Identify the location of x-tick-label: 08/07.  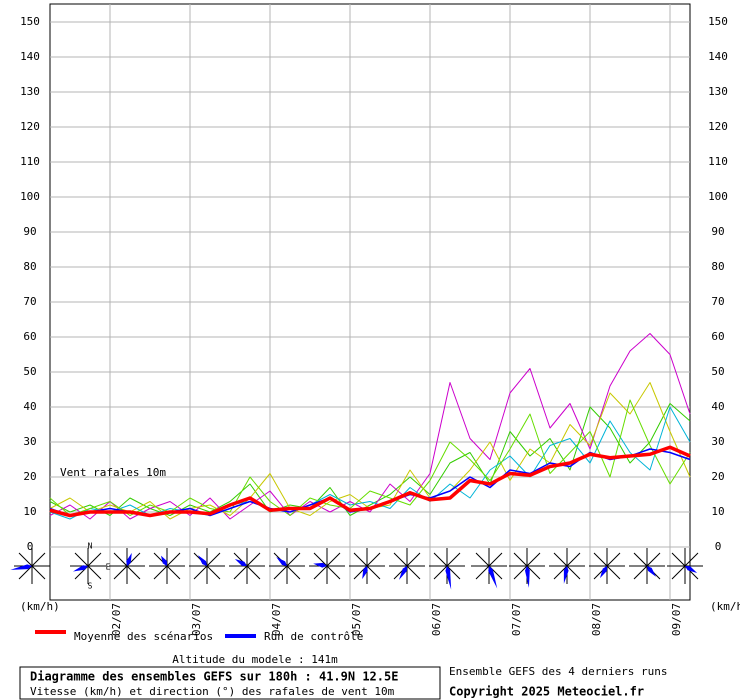
(596, 619).